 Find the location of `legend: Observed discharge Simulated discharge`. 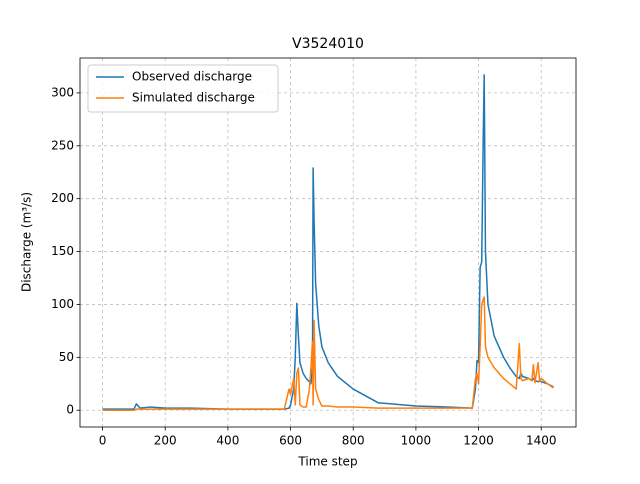

legend: Observed discharge Simulated discharge is located at coordinates (183, 88).